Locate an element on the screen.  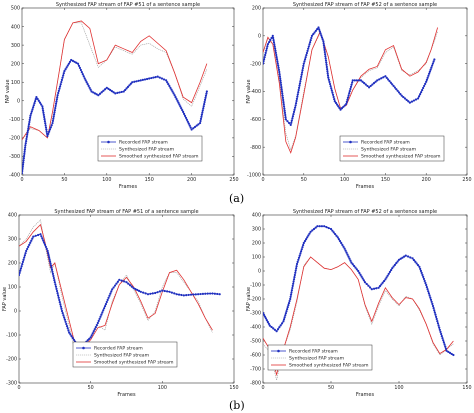
y-tick-label: -800 is located at coordinates (255, 148).